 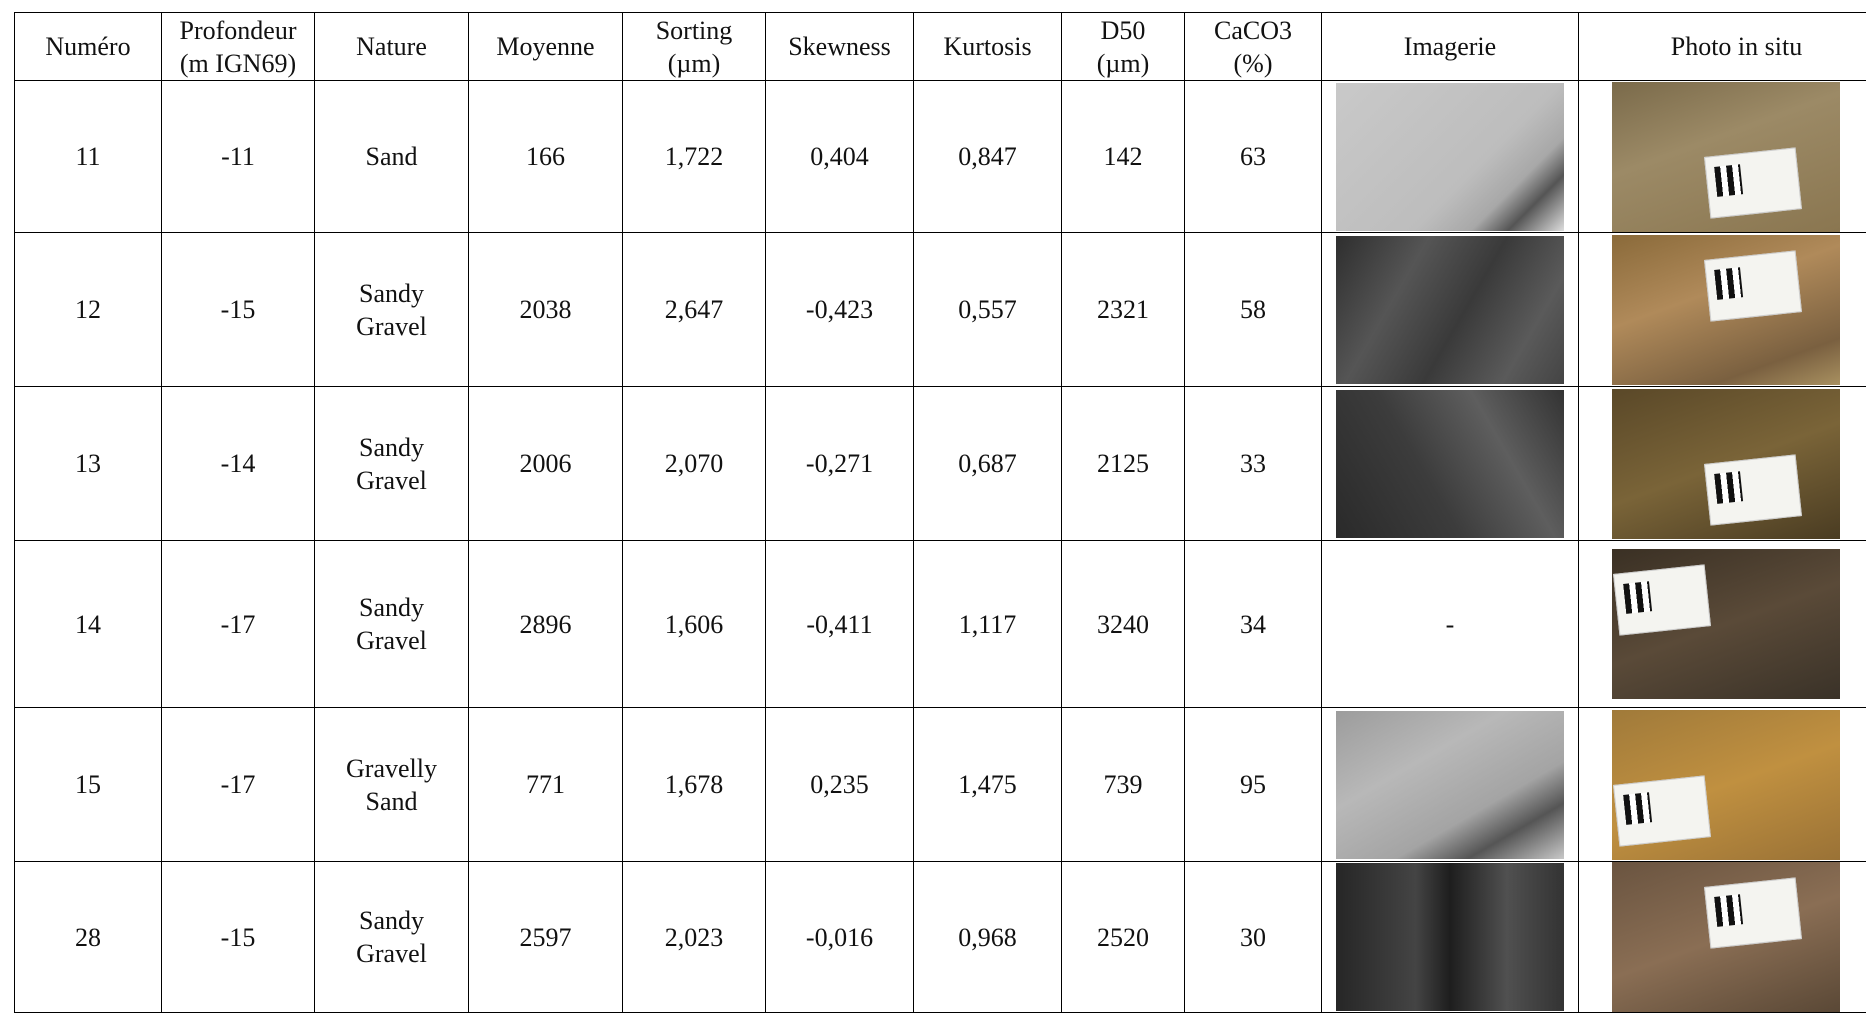 What do you see at coordinates (694, 464) in the screenshot?
I see `cell: 2,070` at bounding box center [694, 464].